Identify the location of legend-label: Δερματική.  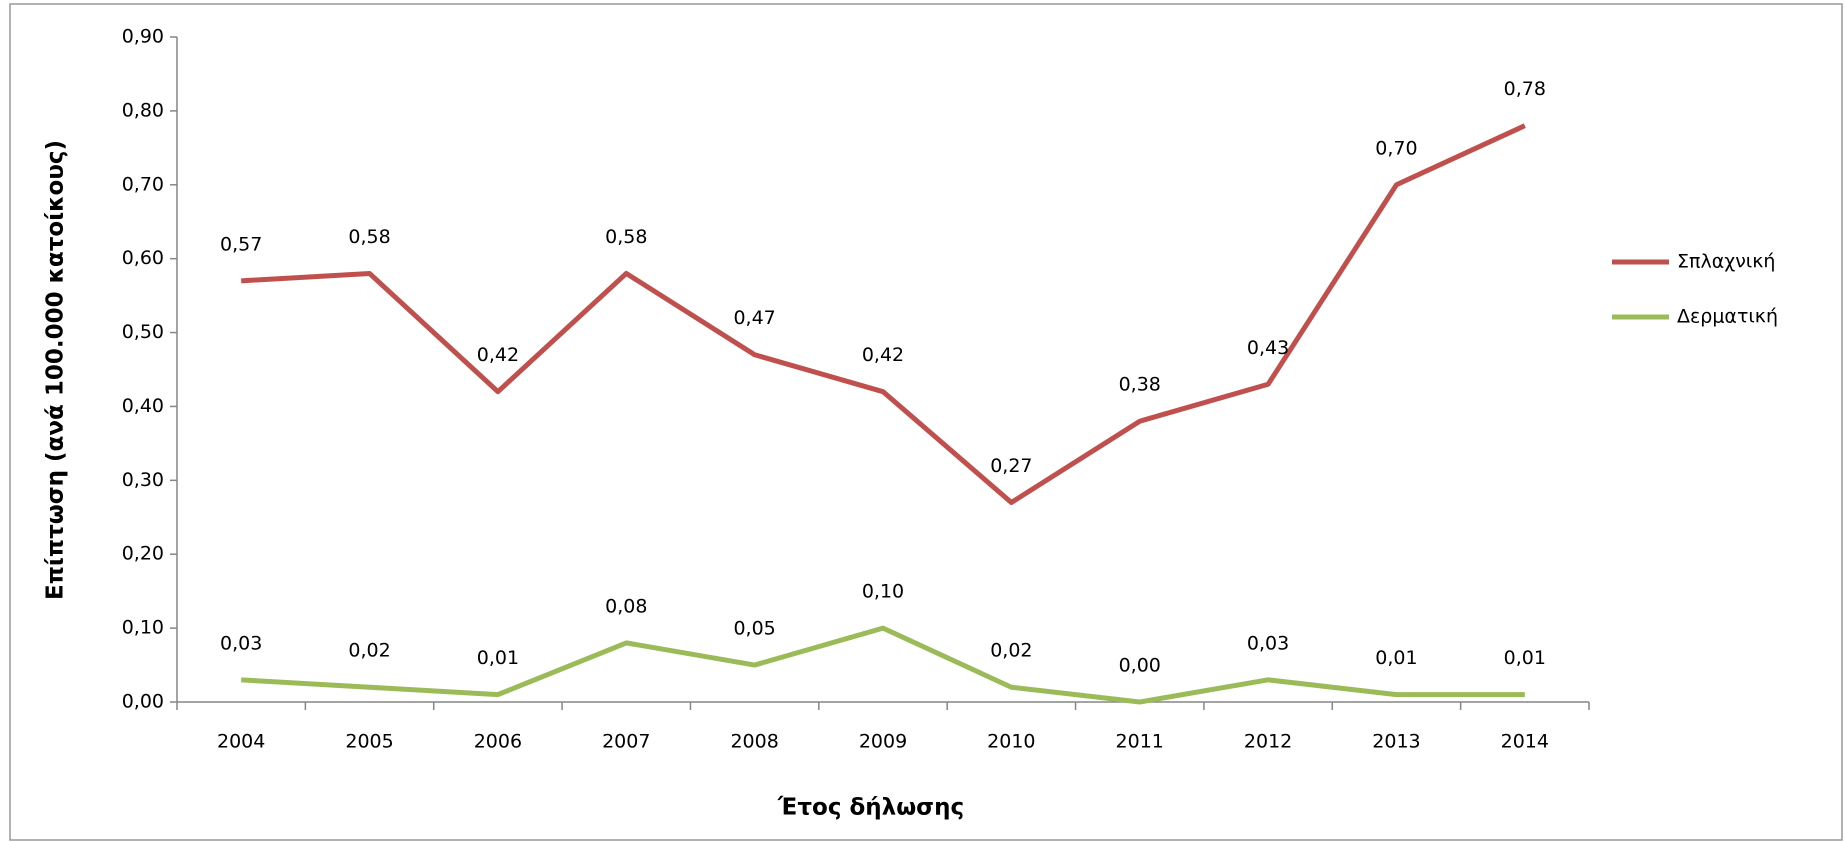
(1727, 317).